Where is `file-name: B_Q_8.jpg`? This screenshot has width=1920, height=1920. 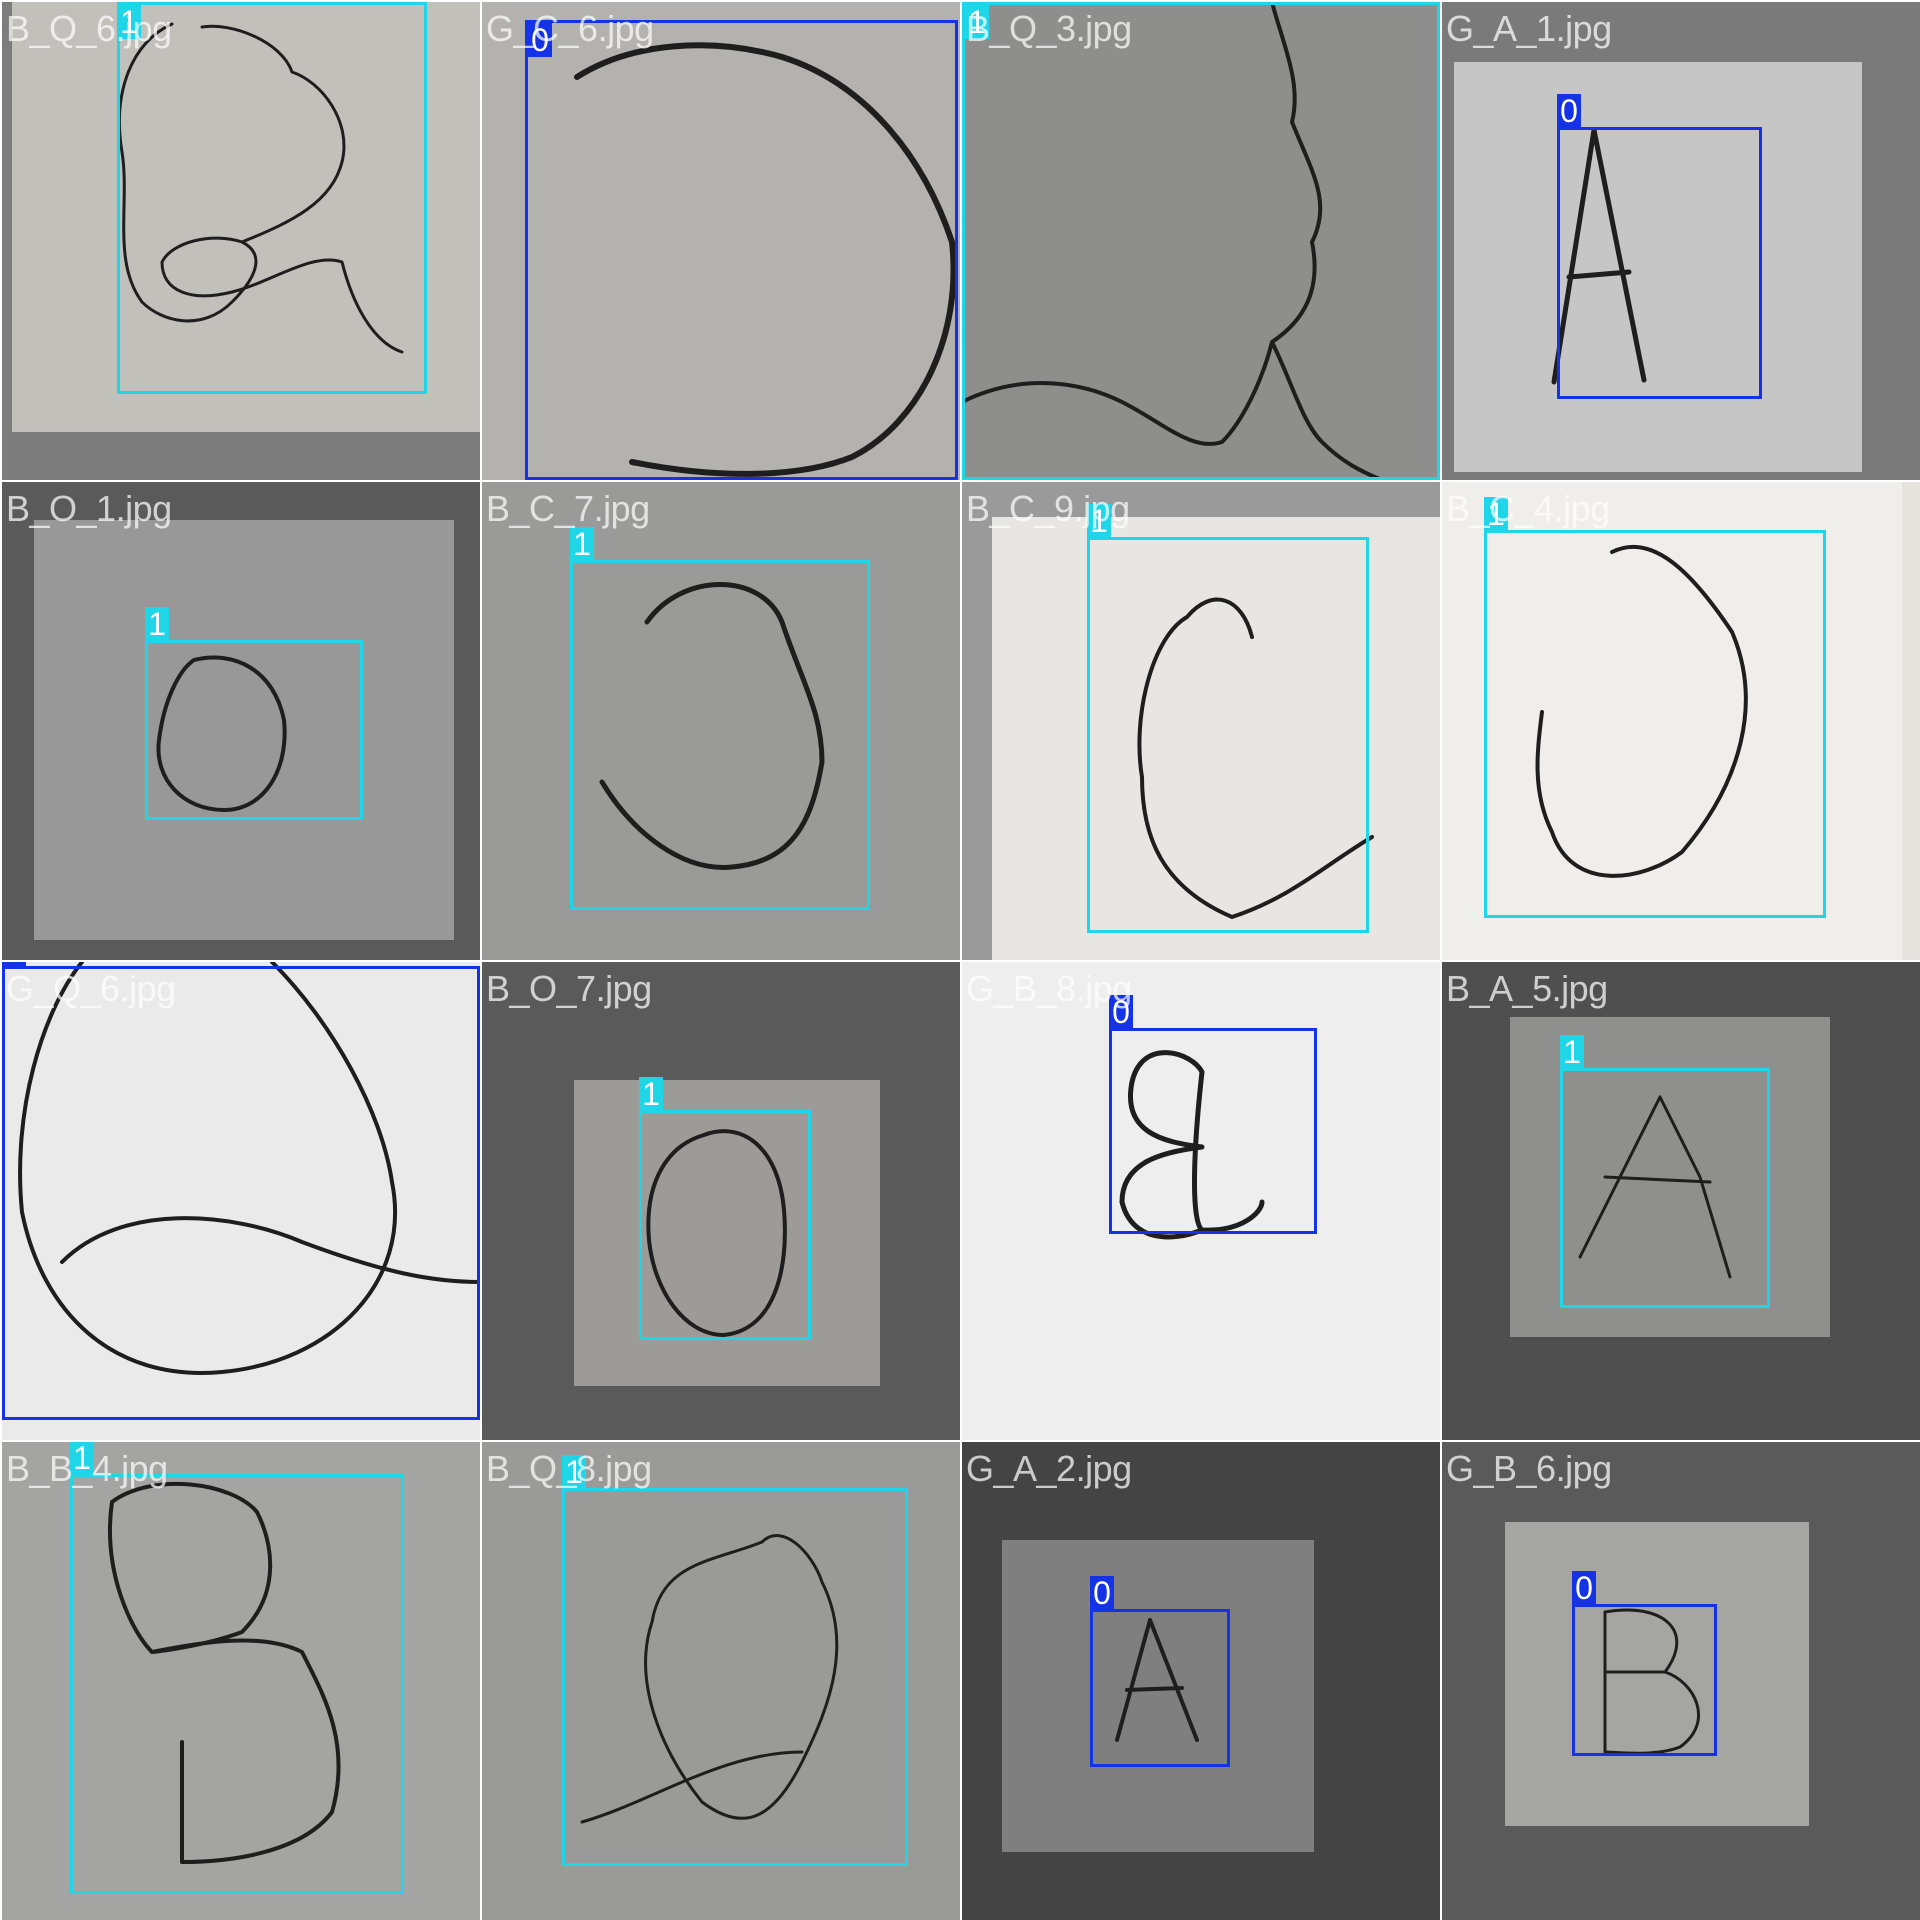 file-name: B_Q_8.jpg is located at coordinates (569, 1468).